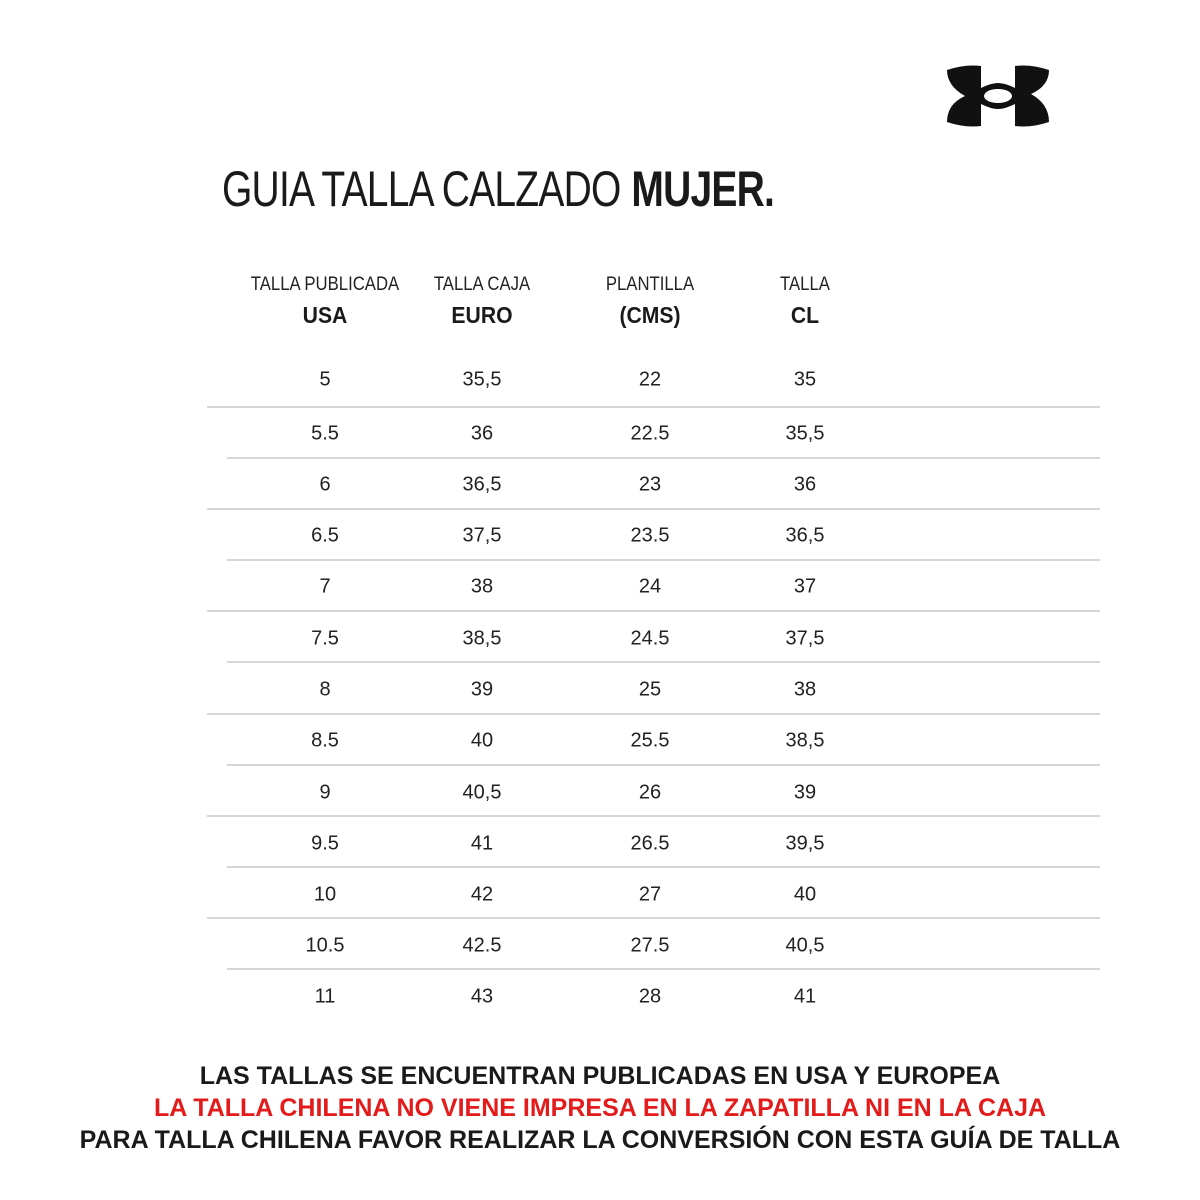 The image size is (1200, 1200). I want to click on table-cell: 42.5, so click(482, 945).